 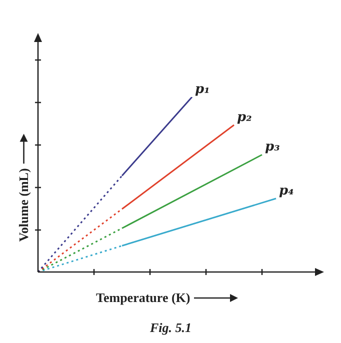 I want to click on series-label: p₄, so click(x=286, y=190).